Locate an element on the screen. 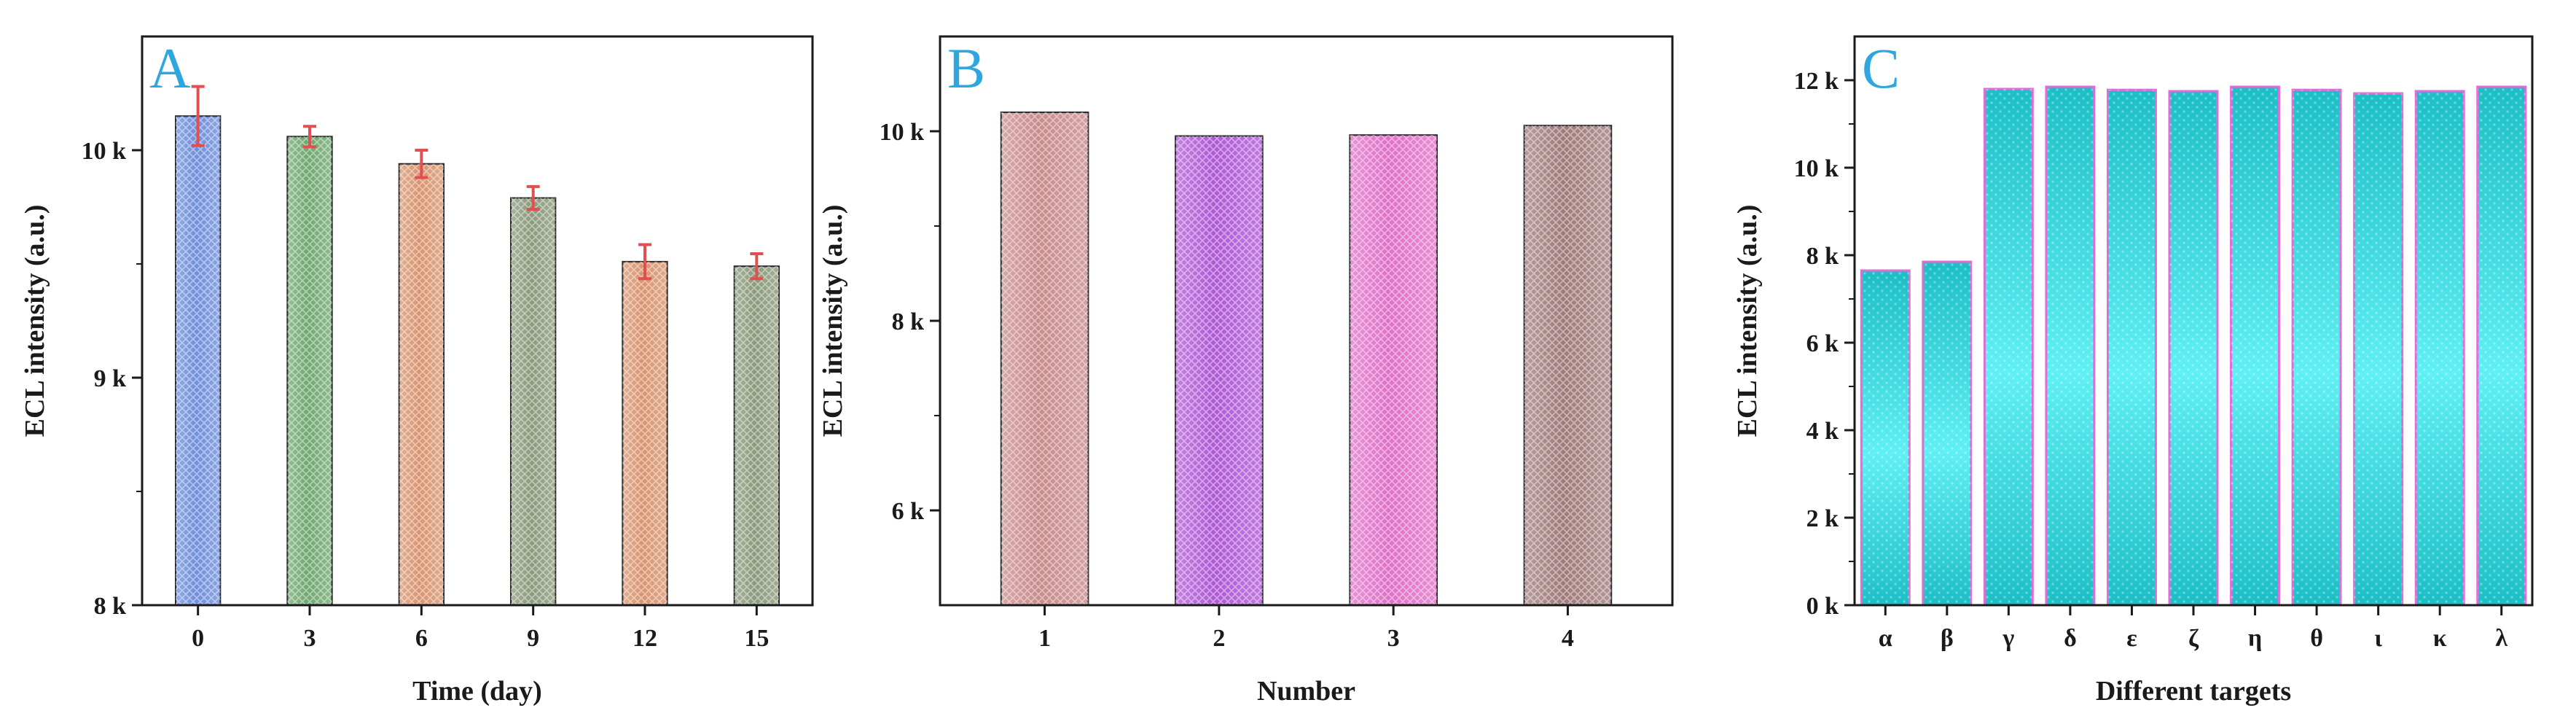  panel-c-x-tick-label: ε is located at coordinates (2131, 638).